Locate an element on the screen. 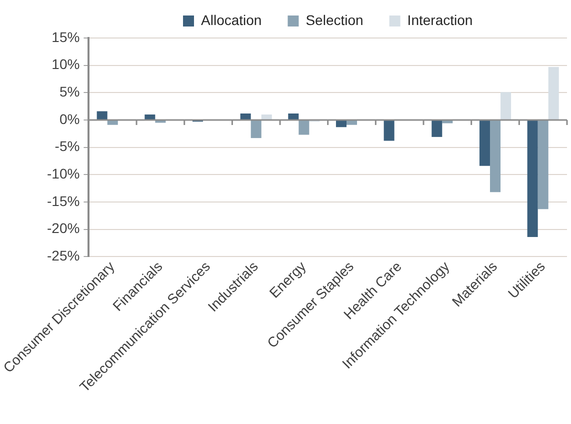 The height and width of the screenshot is (424, 571). legend-label: Allocation is located at coordinates (231, 20).